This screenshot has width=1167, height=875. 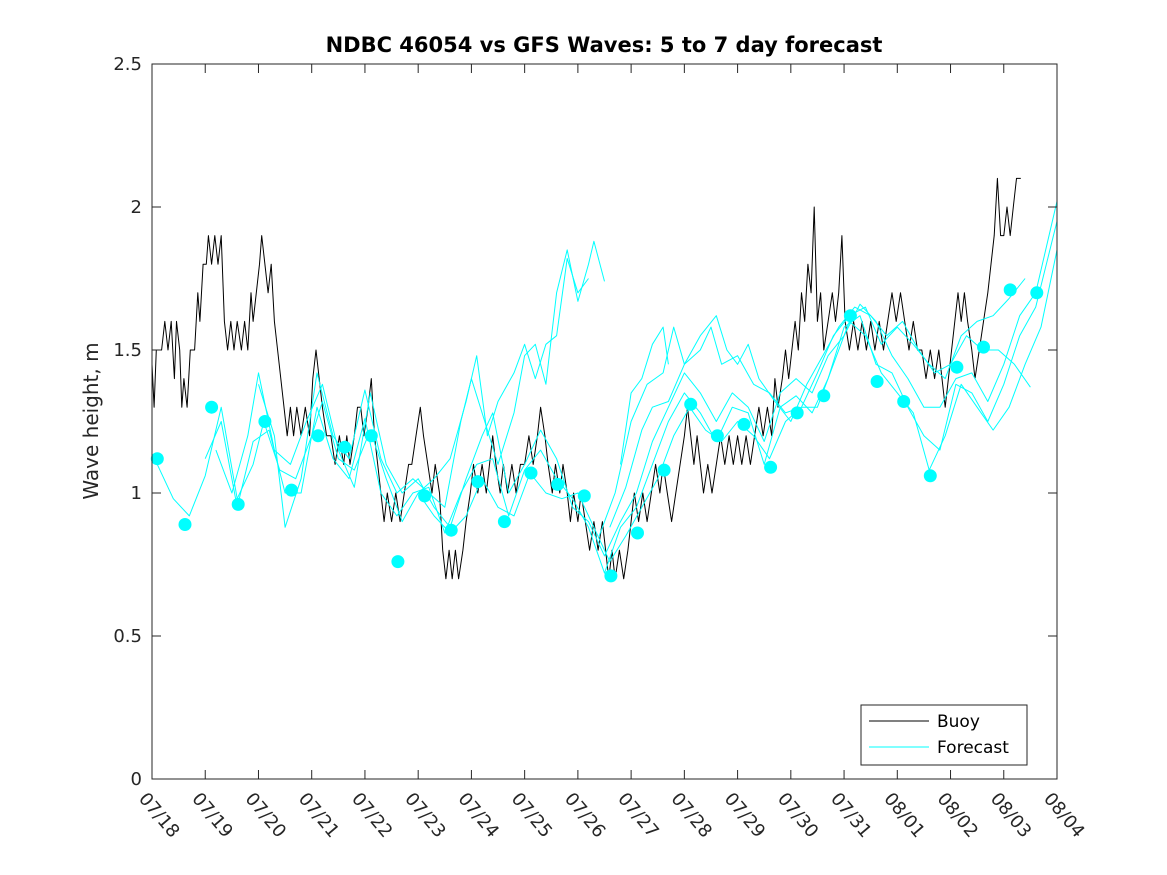 What do you see at coordinates (136, 207) in the screenshot?
I see `y-tick-label-4: 2` at bounding box center [136, 207].